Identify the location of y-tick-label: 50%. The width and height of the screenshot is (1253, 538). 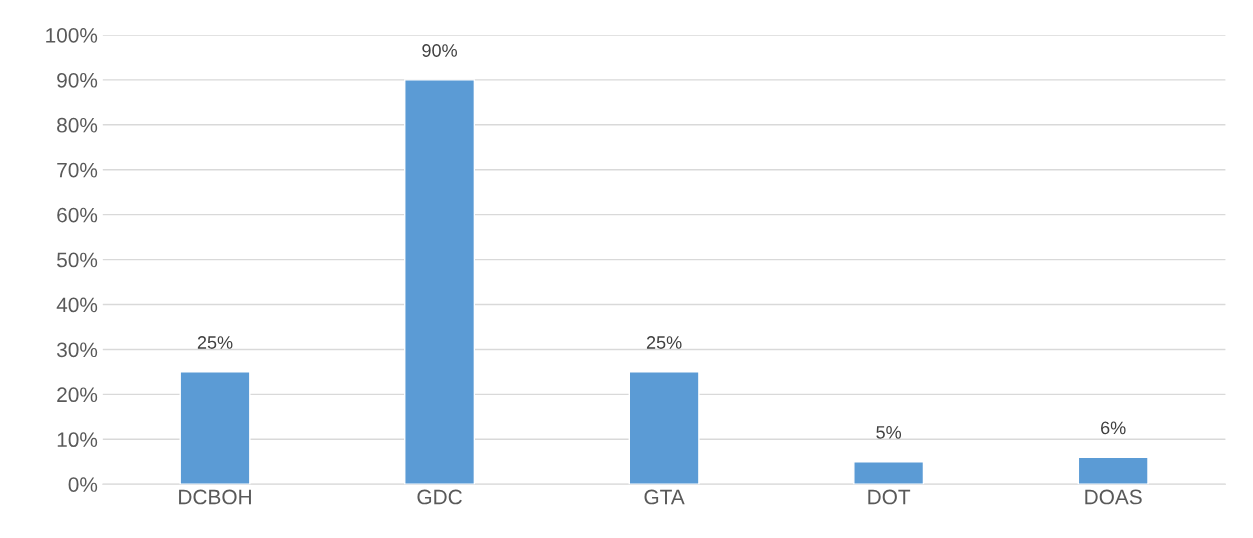
(77, 260).